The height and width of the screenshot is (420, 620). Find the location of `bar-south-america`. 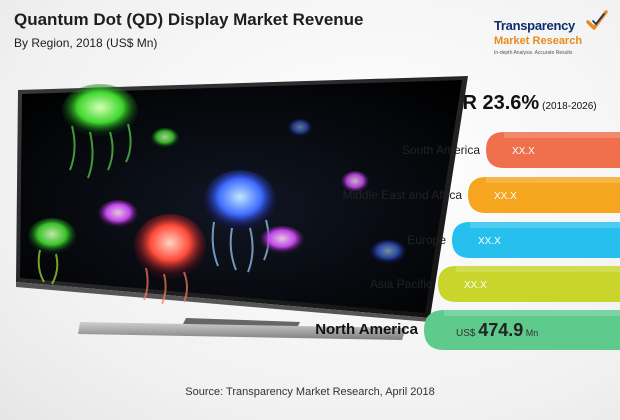

bar-south-america is located at coordinates (553, 150).